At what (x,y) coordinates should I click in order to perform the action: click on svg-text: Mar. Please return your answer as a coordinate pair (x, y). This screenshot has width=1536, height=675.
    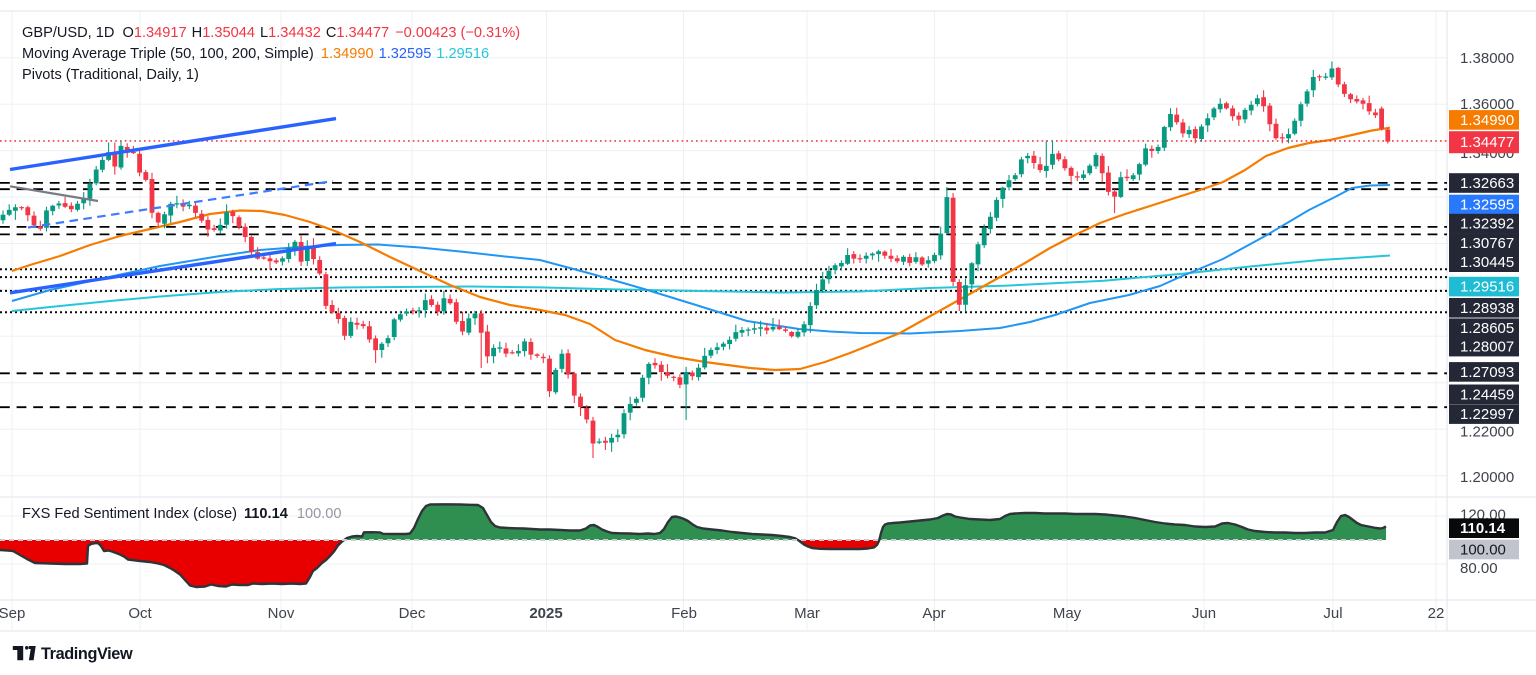
    Looking at the image, I should click on (807, 613).